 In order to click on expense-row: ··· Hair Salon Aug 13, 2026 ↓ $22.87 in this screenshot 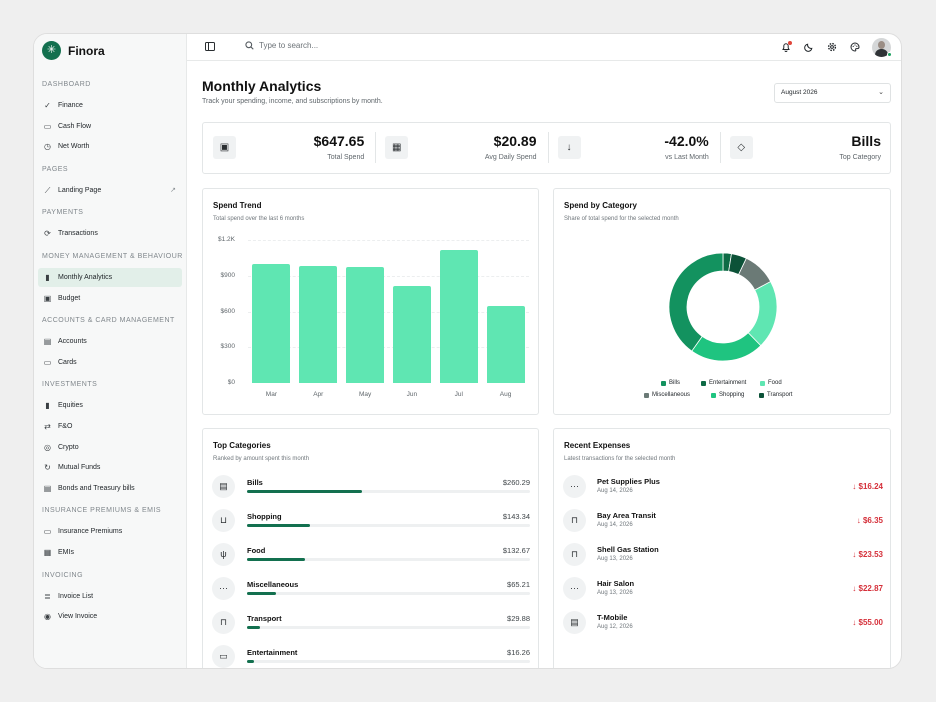, I will do `click(723, 590)`.